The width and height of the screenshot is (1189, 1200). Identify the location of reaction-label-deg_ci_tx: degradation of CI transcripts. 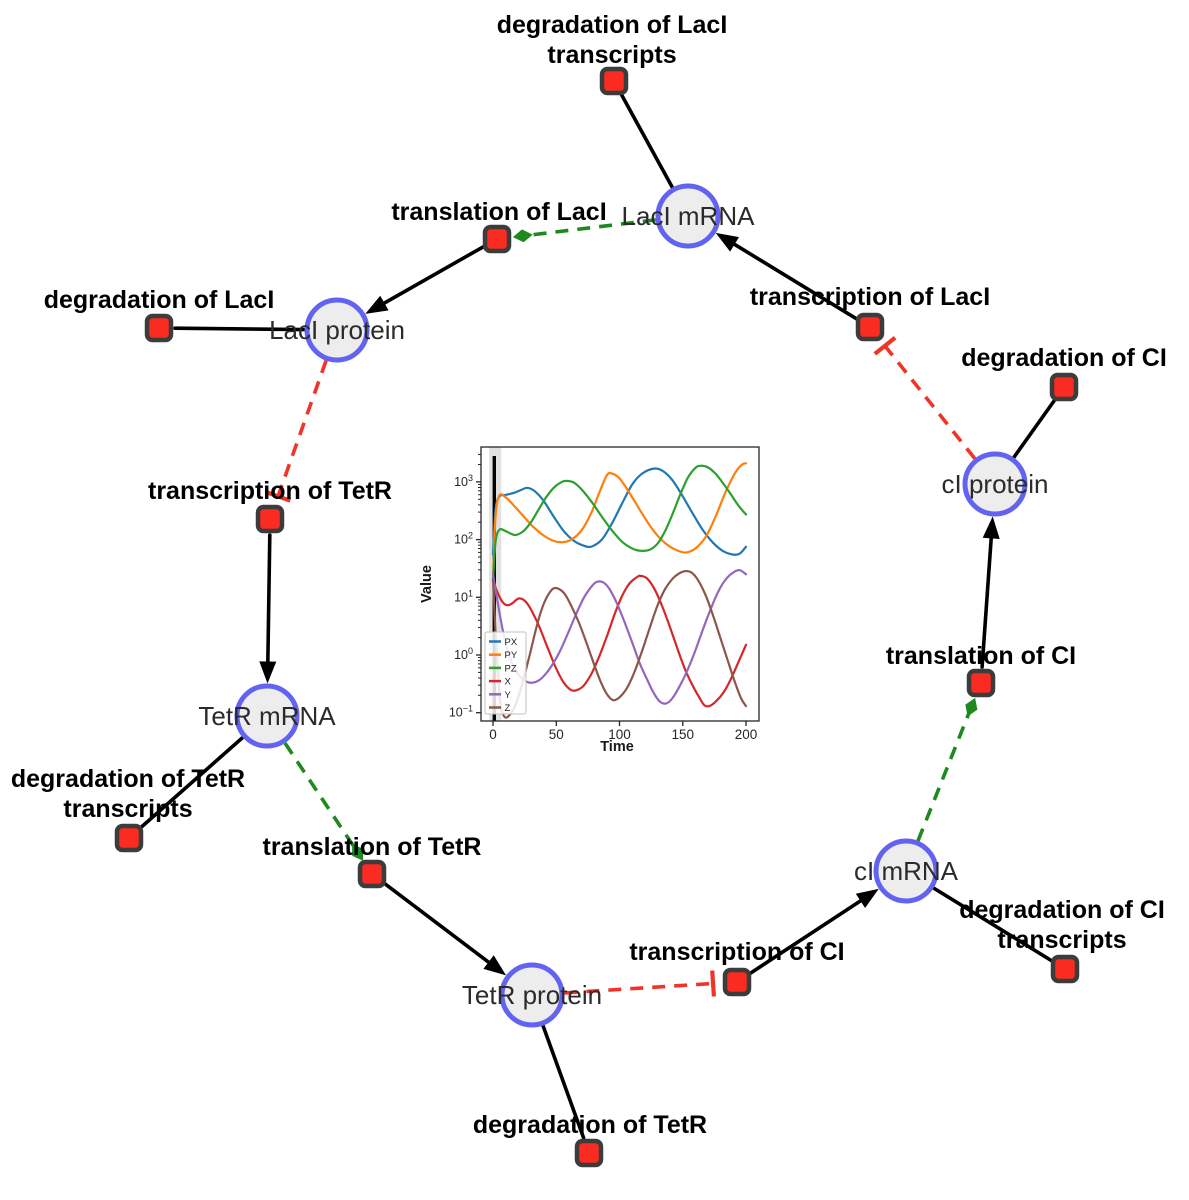
(1062, 925).